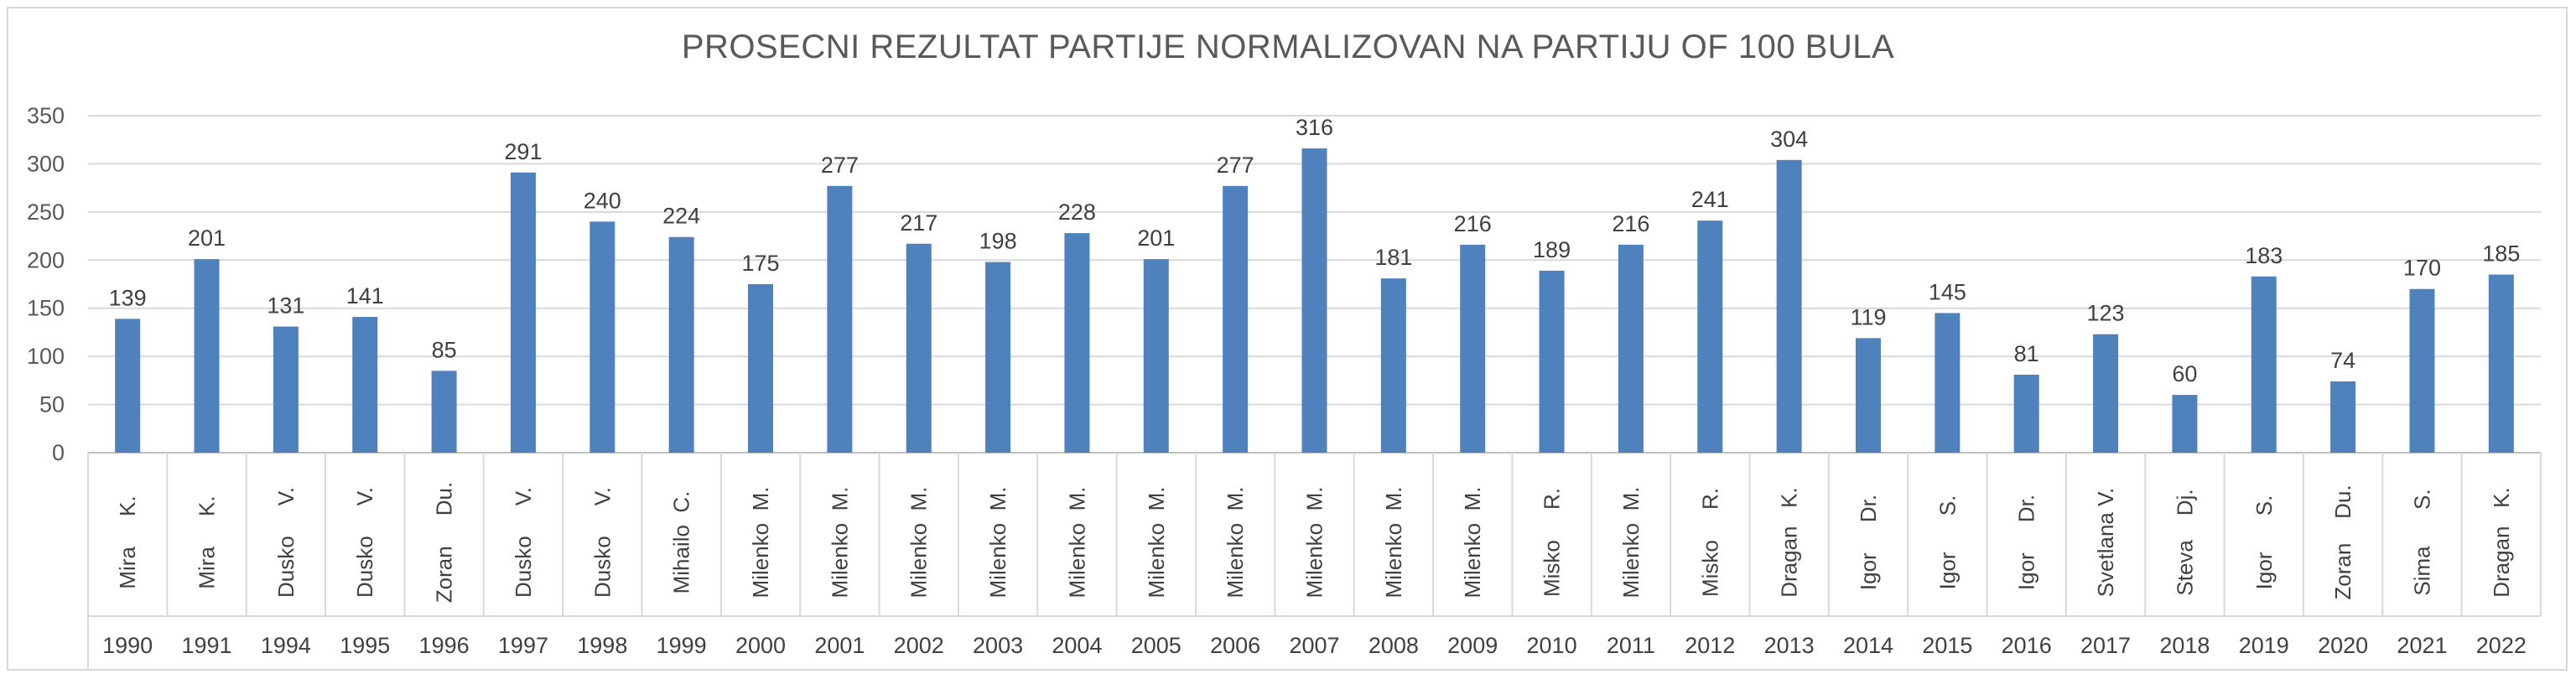  What do you see at coordinates (1156, 645) in the screenshot?
I see `category-year-label: 2005` at bounding box center [1156, 645].